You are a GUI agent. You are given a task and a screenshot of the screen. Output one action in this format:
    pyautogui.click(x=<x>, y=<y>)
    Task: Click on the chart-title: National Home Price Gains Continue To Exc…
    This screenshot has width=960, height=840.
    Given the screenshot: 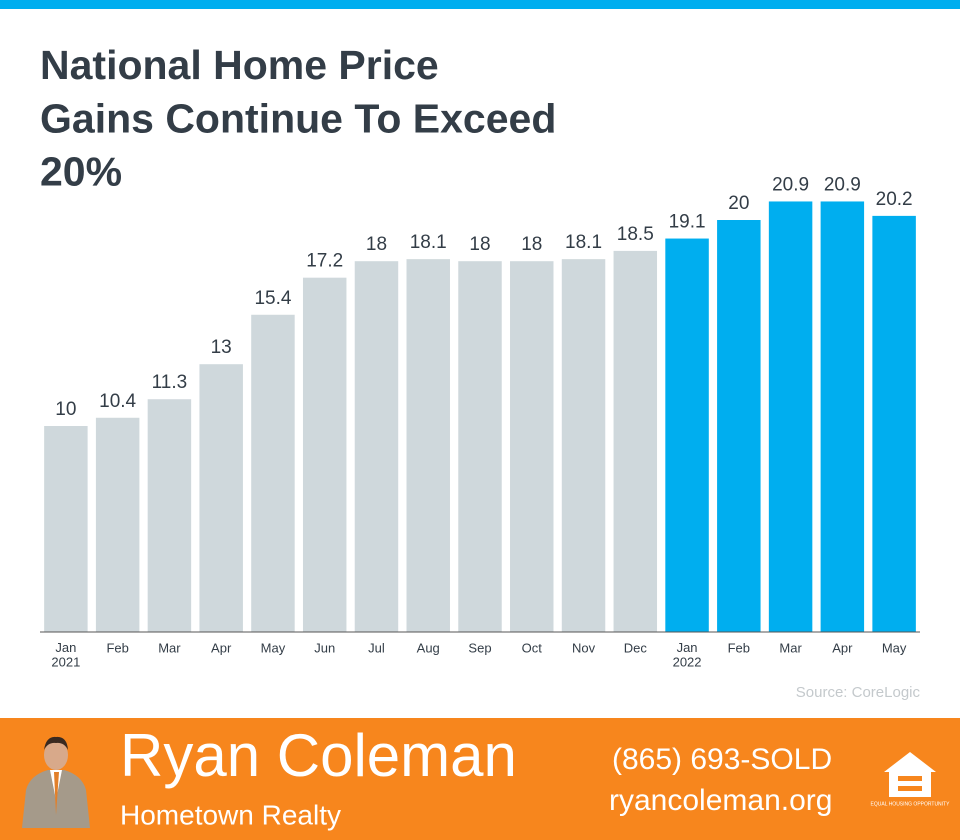 What is the action you would take?
    pyautogui.click(x=298, y=118)
    